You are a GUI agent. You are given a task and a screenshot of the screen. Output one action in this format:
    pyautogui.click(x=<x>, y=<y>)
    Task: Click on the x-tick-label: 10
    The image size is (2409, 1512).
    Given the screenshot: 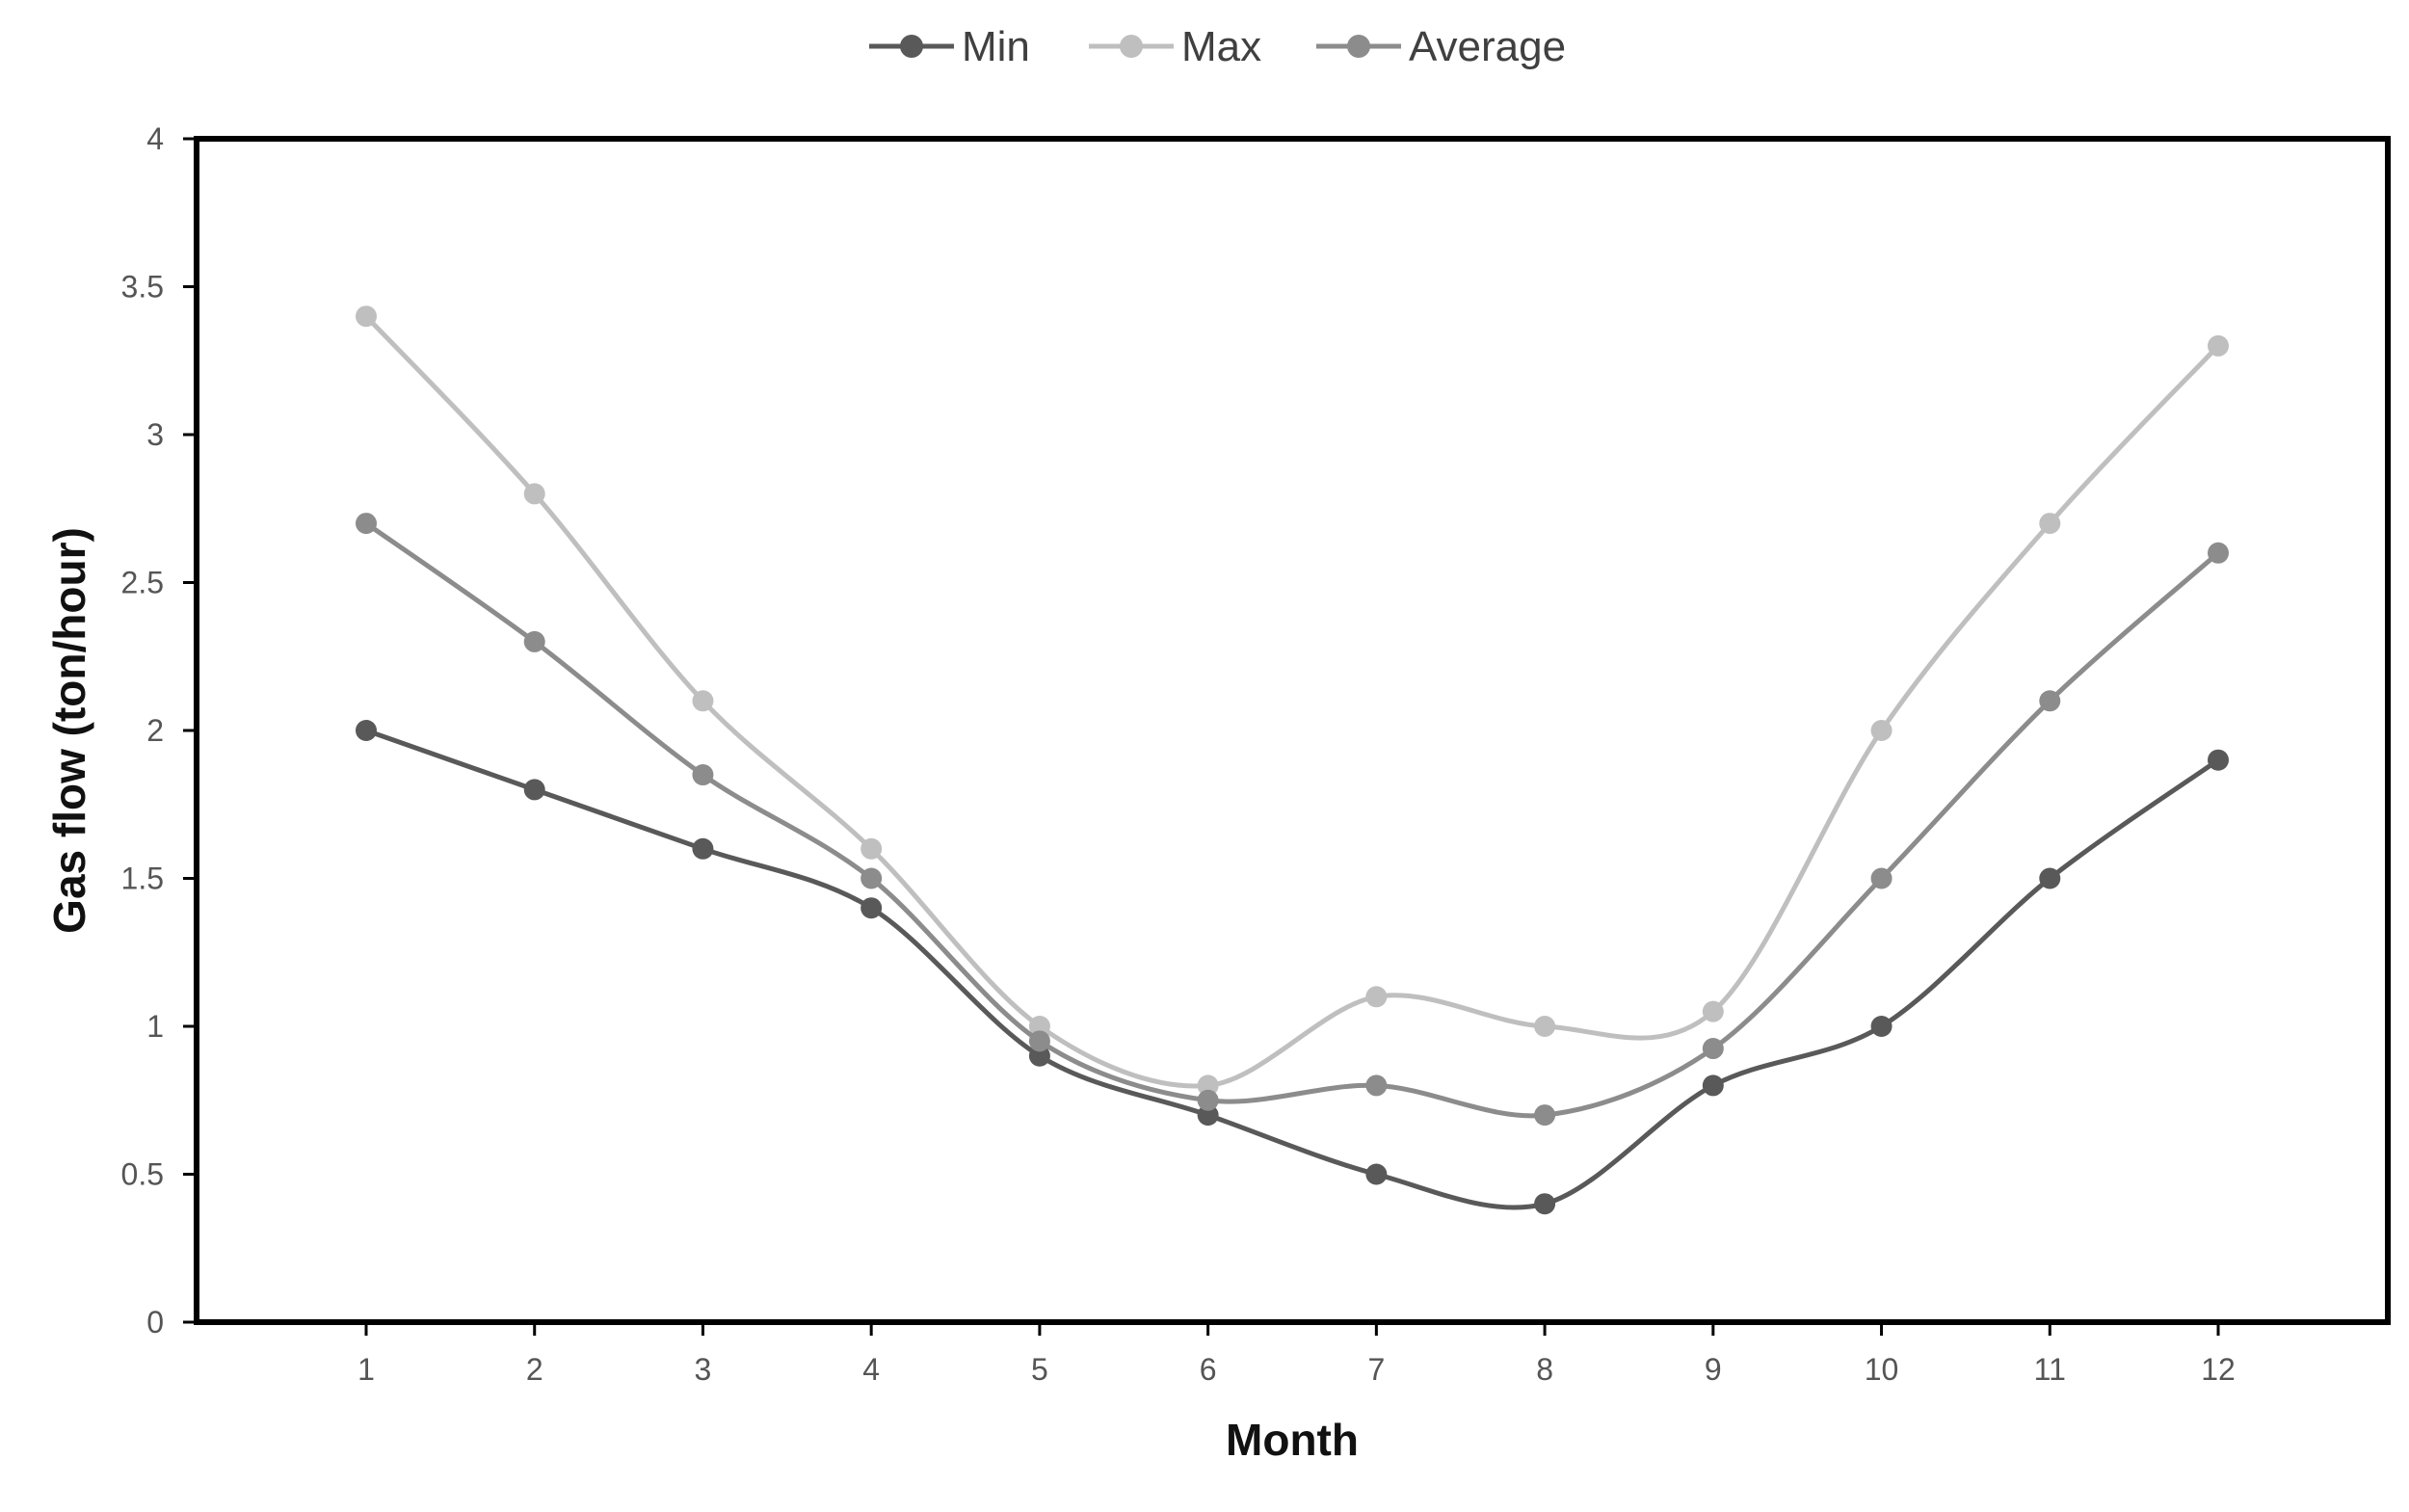 What is the action you would take?
    pyautogui.click(x=1882, y=1370)
    